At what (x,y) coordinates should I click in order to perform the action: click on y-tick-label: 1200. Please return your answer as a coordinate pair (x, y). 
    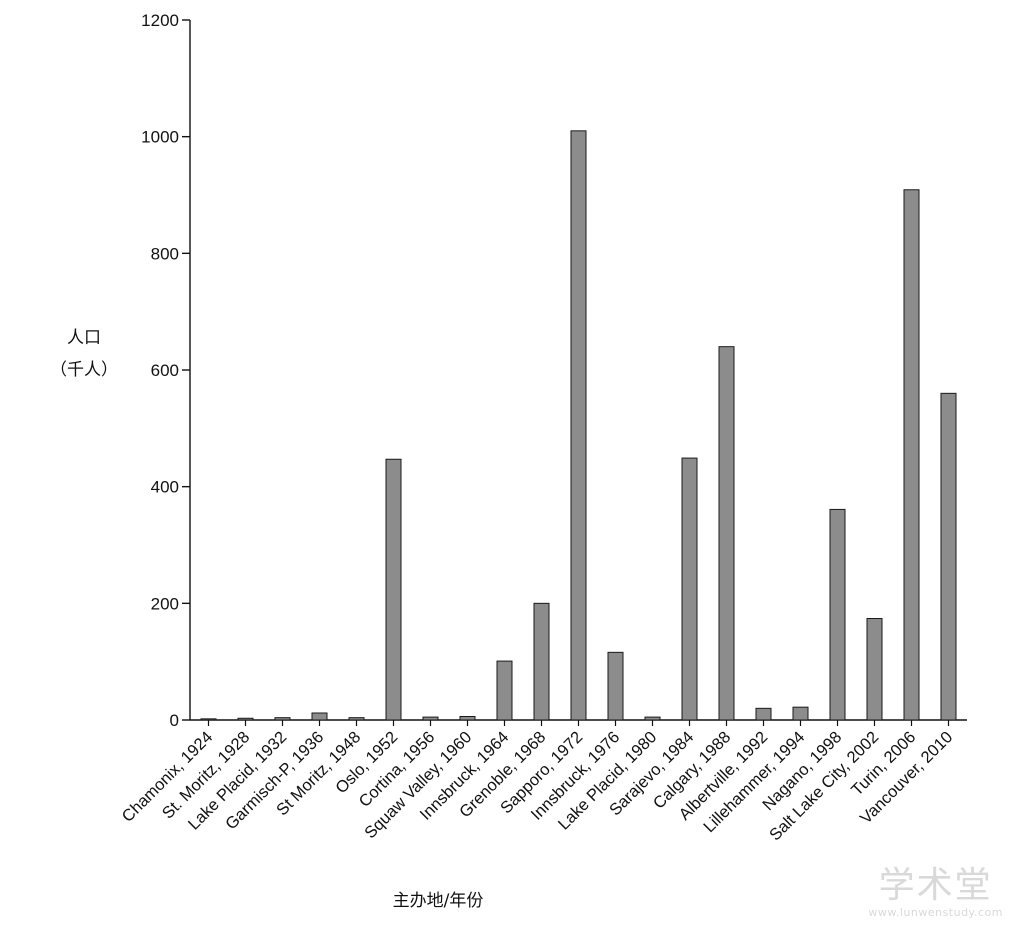
    Looking at the image, I should click on (160, 20).